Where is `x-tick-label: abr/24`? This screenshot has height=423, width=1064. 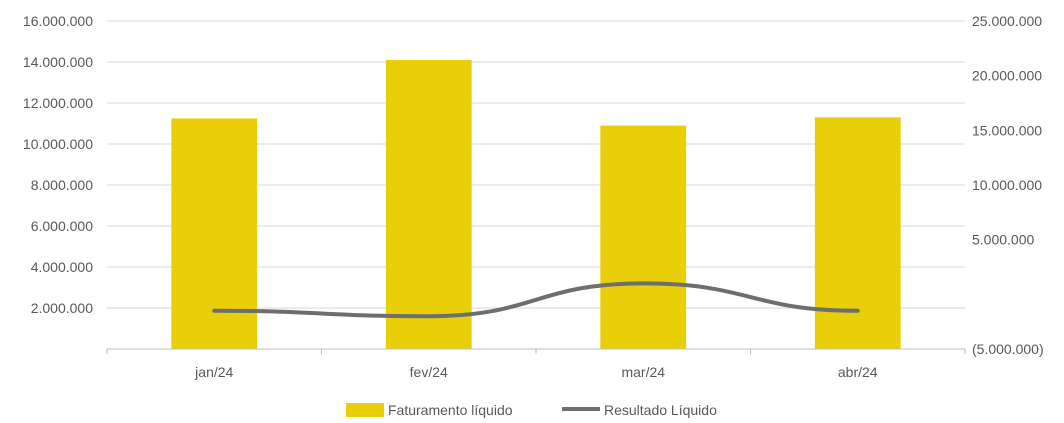
x-tick-label: abr/24 is located at coordinates (858, 372).